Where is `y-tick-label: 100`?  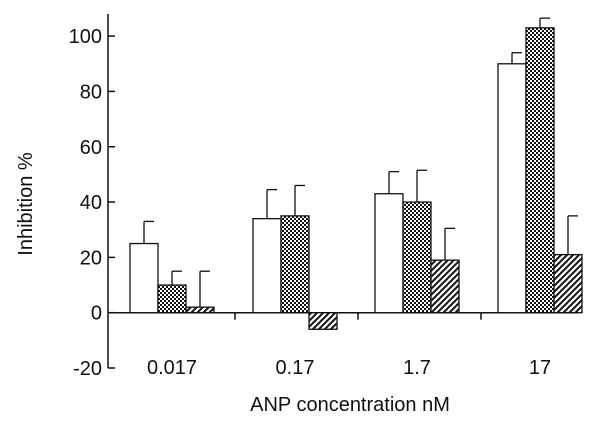 y-tick-label: 100 is located at coordinates (85, 37).